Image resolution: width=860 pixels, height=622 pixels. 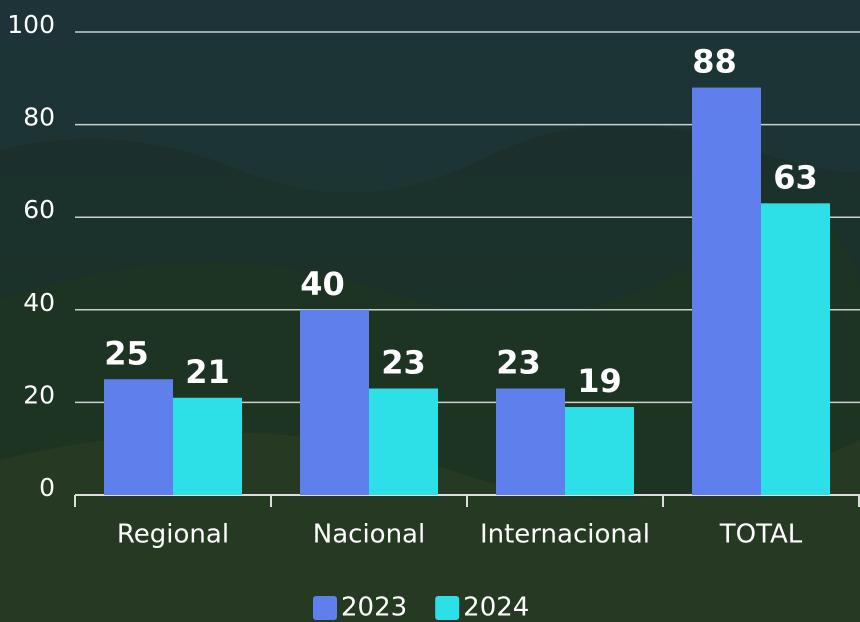 I want to click on x-tick-label: TOTAL, so click(x=761, y=535).